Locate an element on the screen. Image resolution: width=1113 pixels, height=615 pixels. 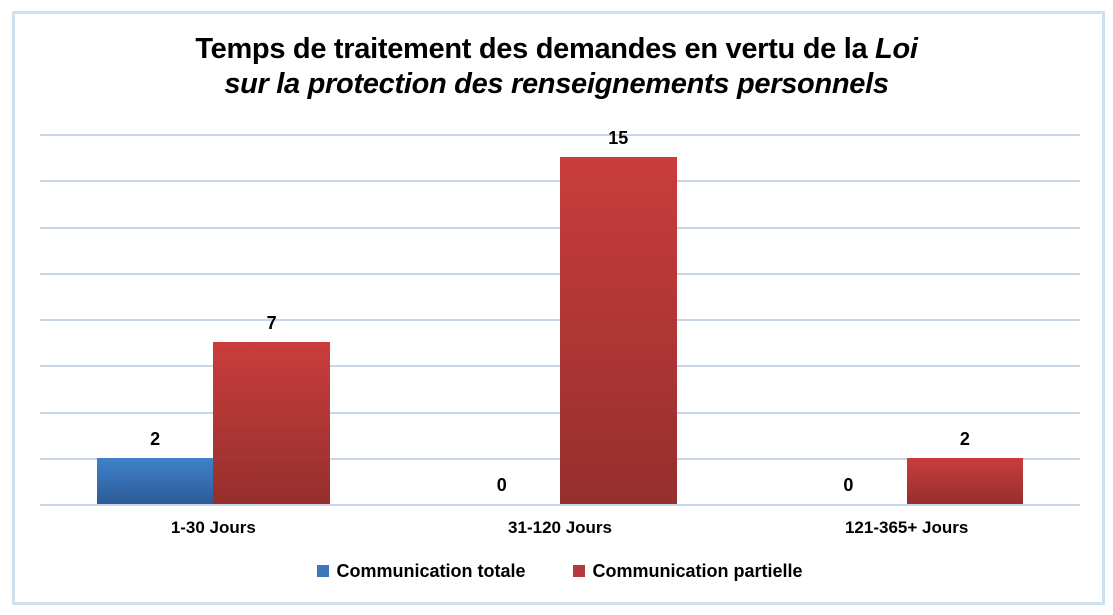
x-axis-category-label: 121-365+ Jours is located at coordinates (906, 527).